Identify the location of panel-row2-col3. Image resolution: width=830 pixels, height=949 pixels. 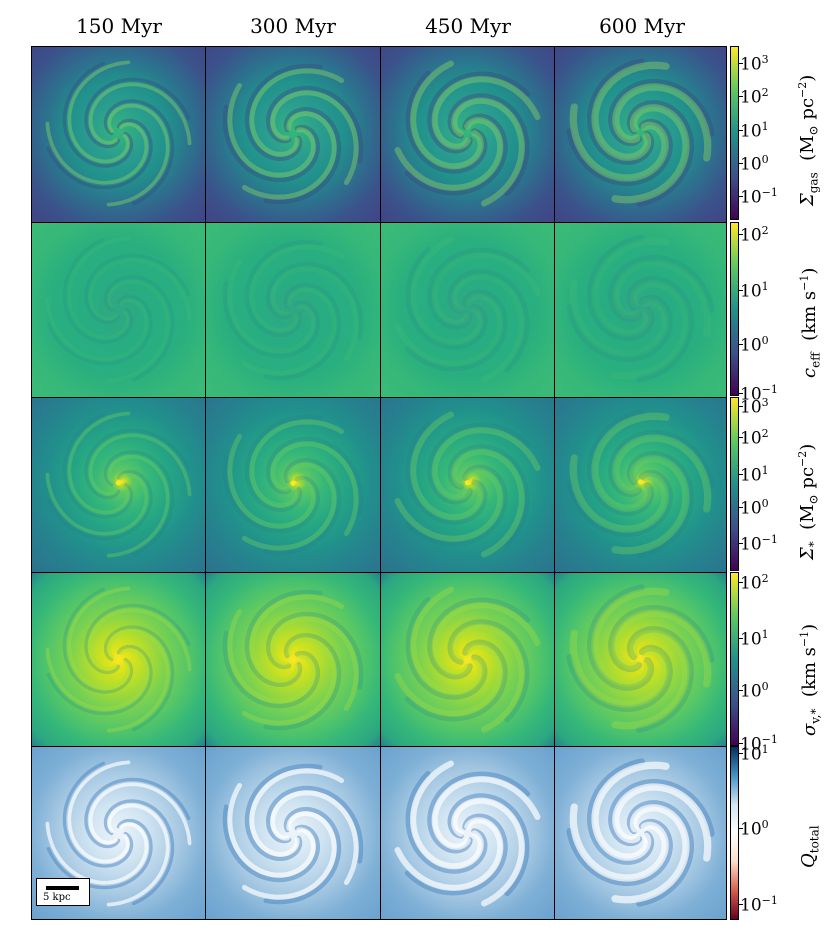
(640, 485).